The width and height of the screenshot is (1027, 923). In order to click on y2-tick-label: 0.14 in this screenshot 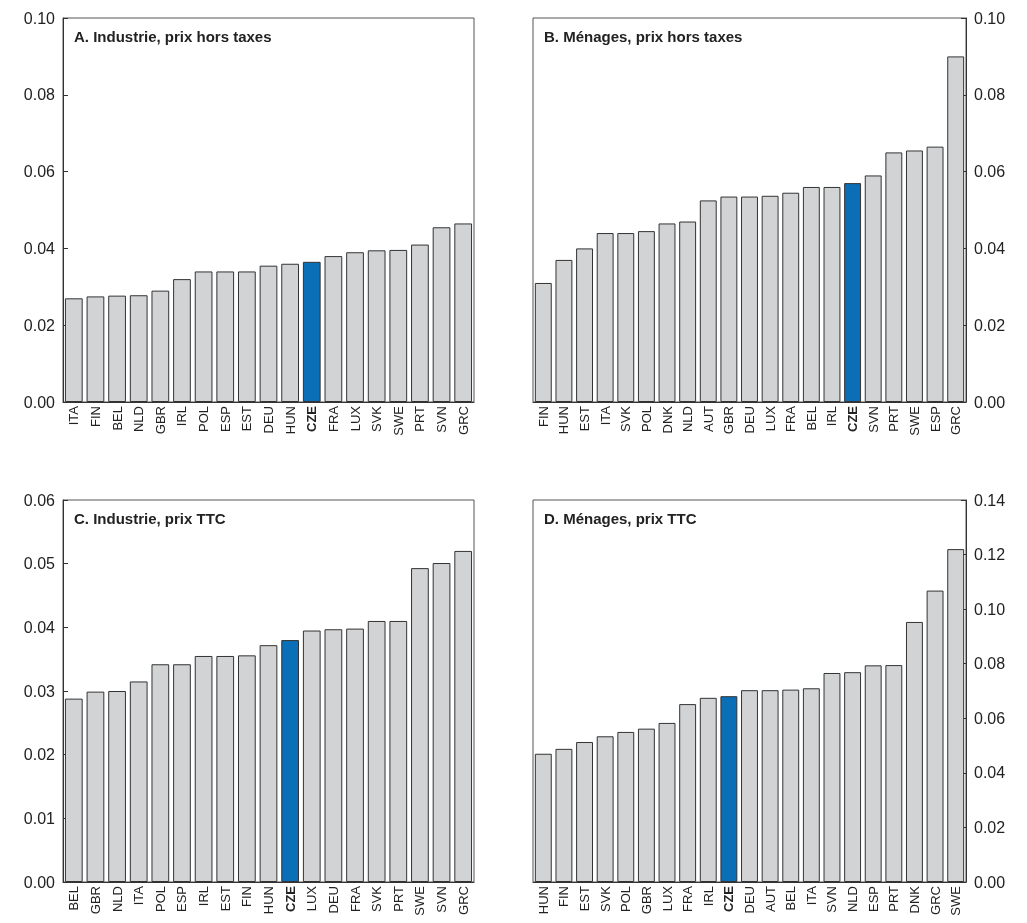, I will do `click(990, 500)`.